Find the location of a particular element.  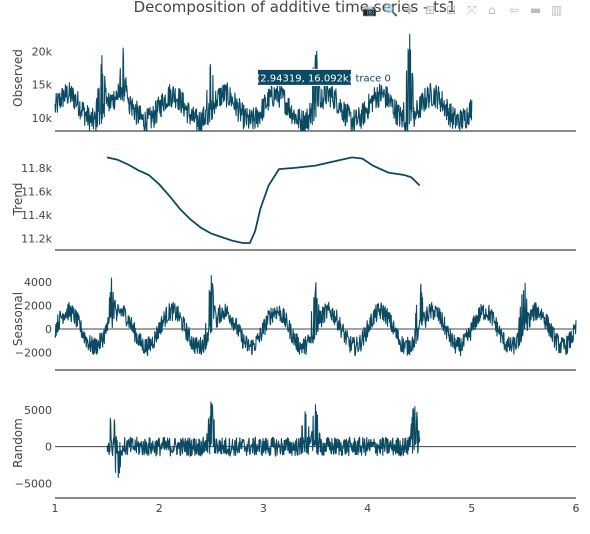

x-tick-label: 4 is located at coordinates (367, 508).